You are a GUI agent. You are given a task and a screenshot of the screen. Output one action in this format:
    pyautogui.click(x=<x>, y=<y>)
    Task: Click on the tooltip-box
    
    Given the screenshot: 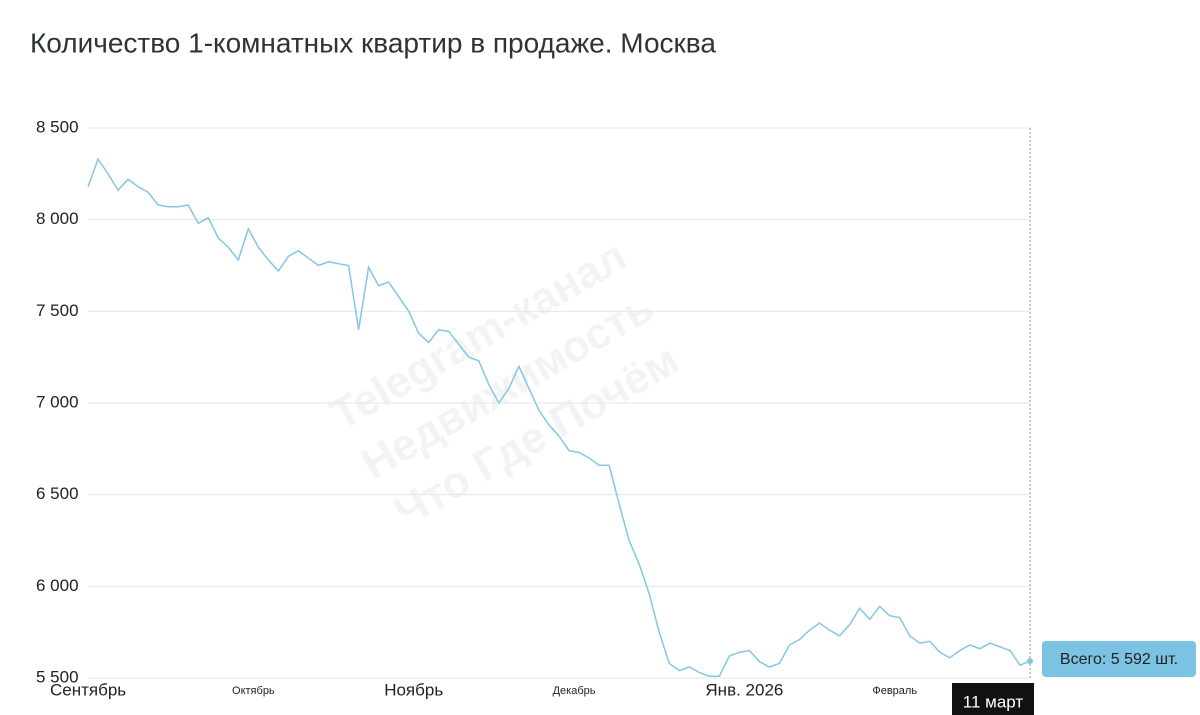 What is the action you would take?
    pyautogui.click(x=1119, y=659)
    